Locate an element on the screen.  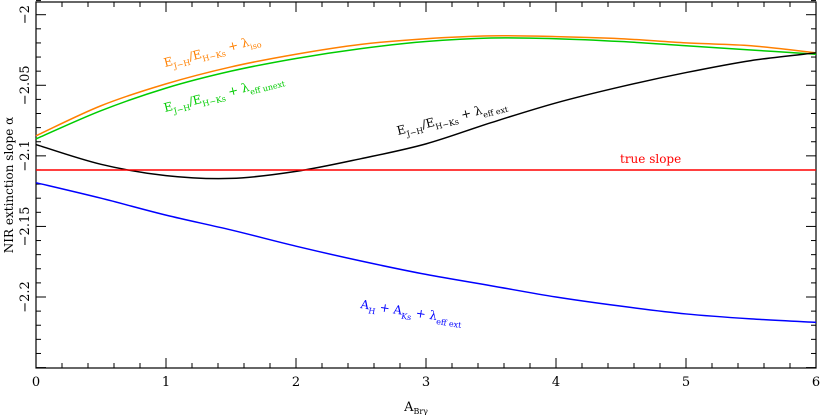
y-tick-label: −2.2 is located at coordinates (25, 297).